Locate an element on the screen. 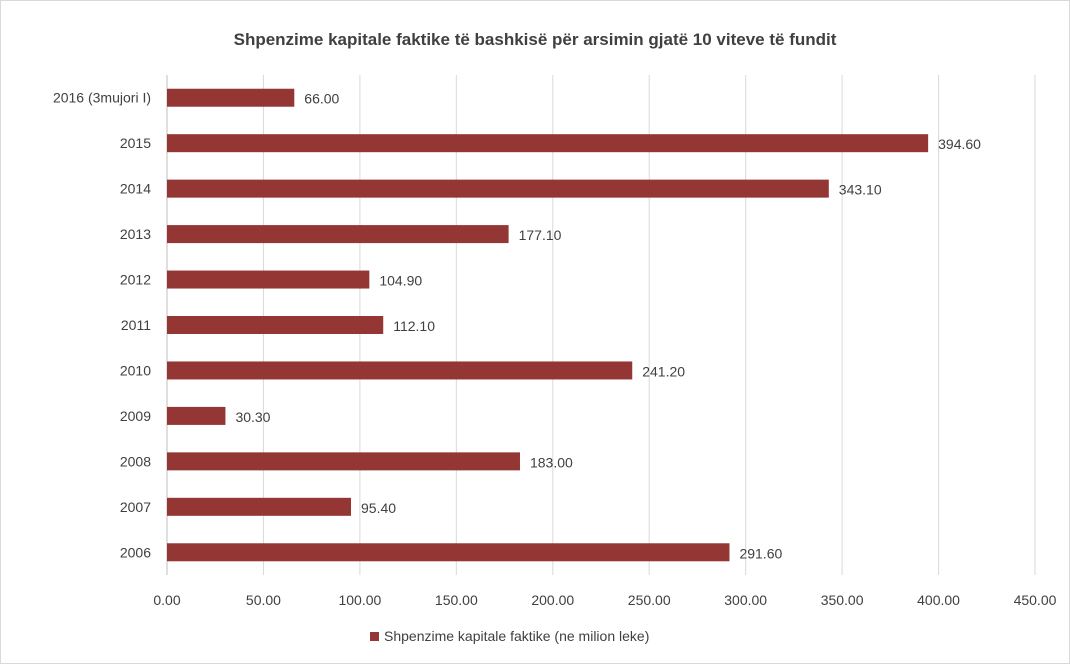  category-label: 2006 is located at coordinates (135, 552).